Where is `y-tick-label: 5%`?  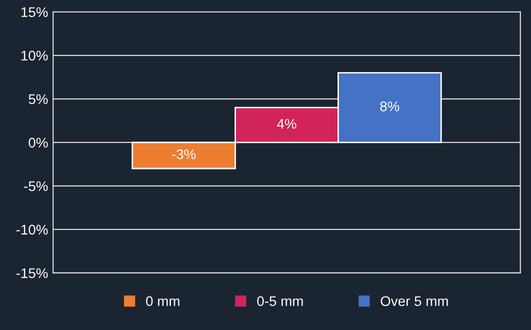
y-tick-label: 5% is located at coordinates (38, 99).